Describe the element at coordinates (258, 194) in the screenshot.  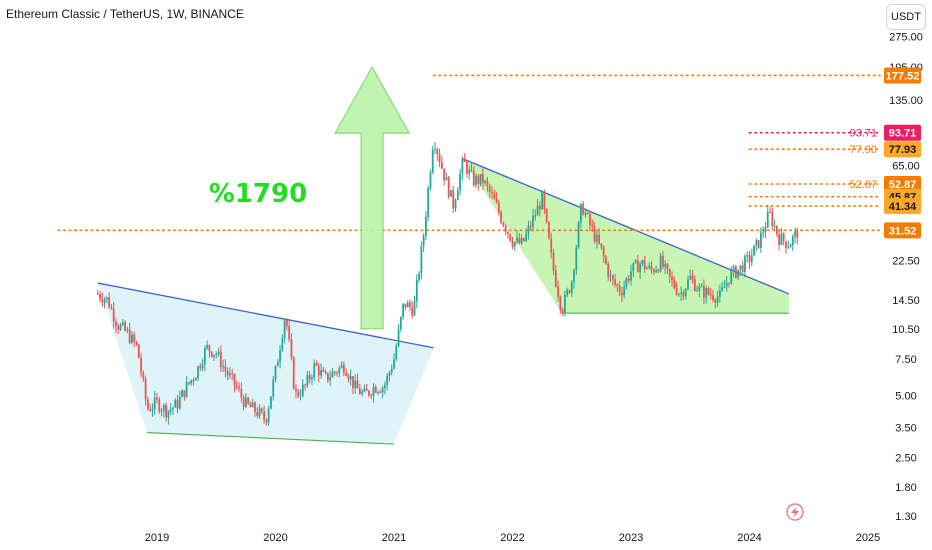
I see `percent-gain-label: %1790` at that location.